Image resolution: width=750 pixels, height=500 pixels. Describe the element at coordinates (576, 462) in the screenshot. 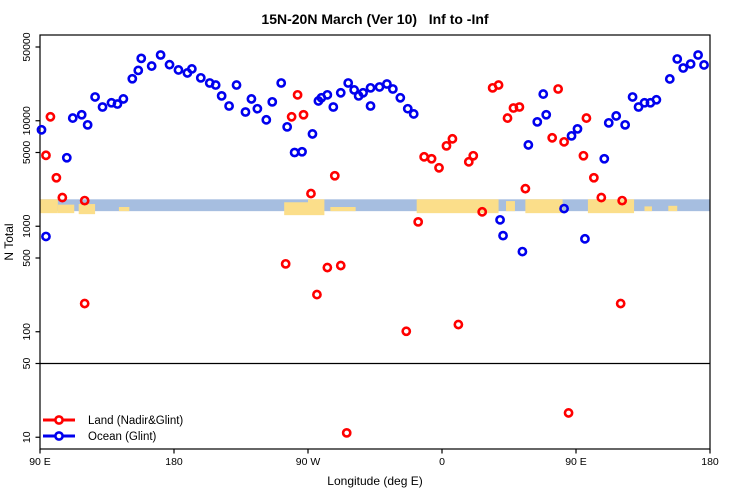

I see `x-tick-label: 90 E` at that location.